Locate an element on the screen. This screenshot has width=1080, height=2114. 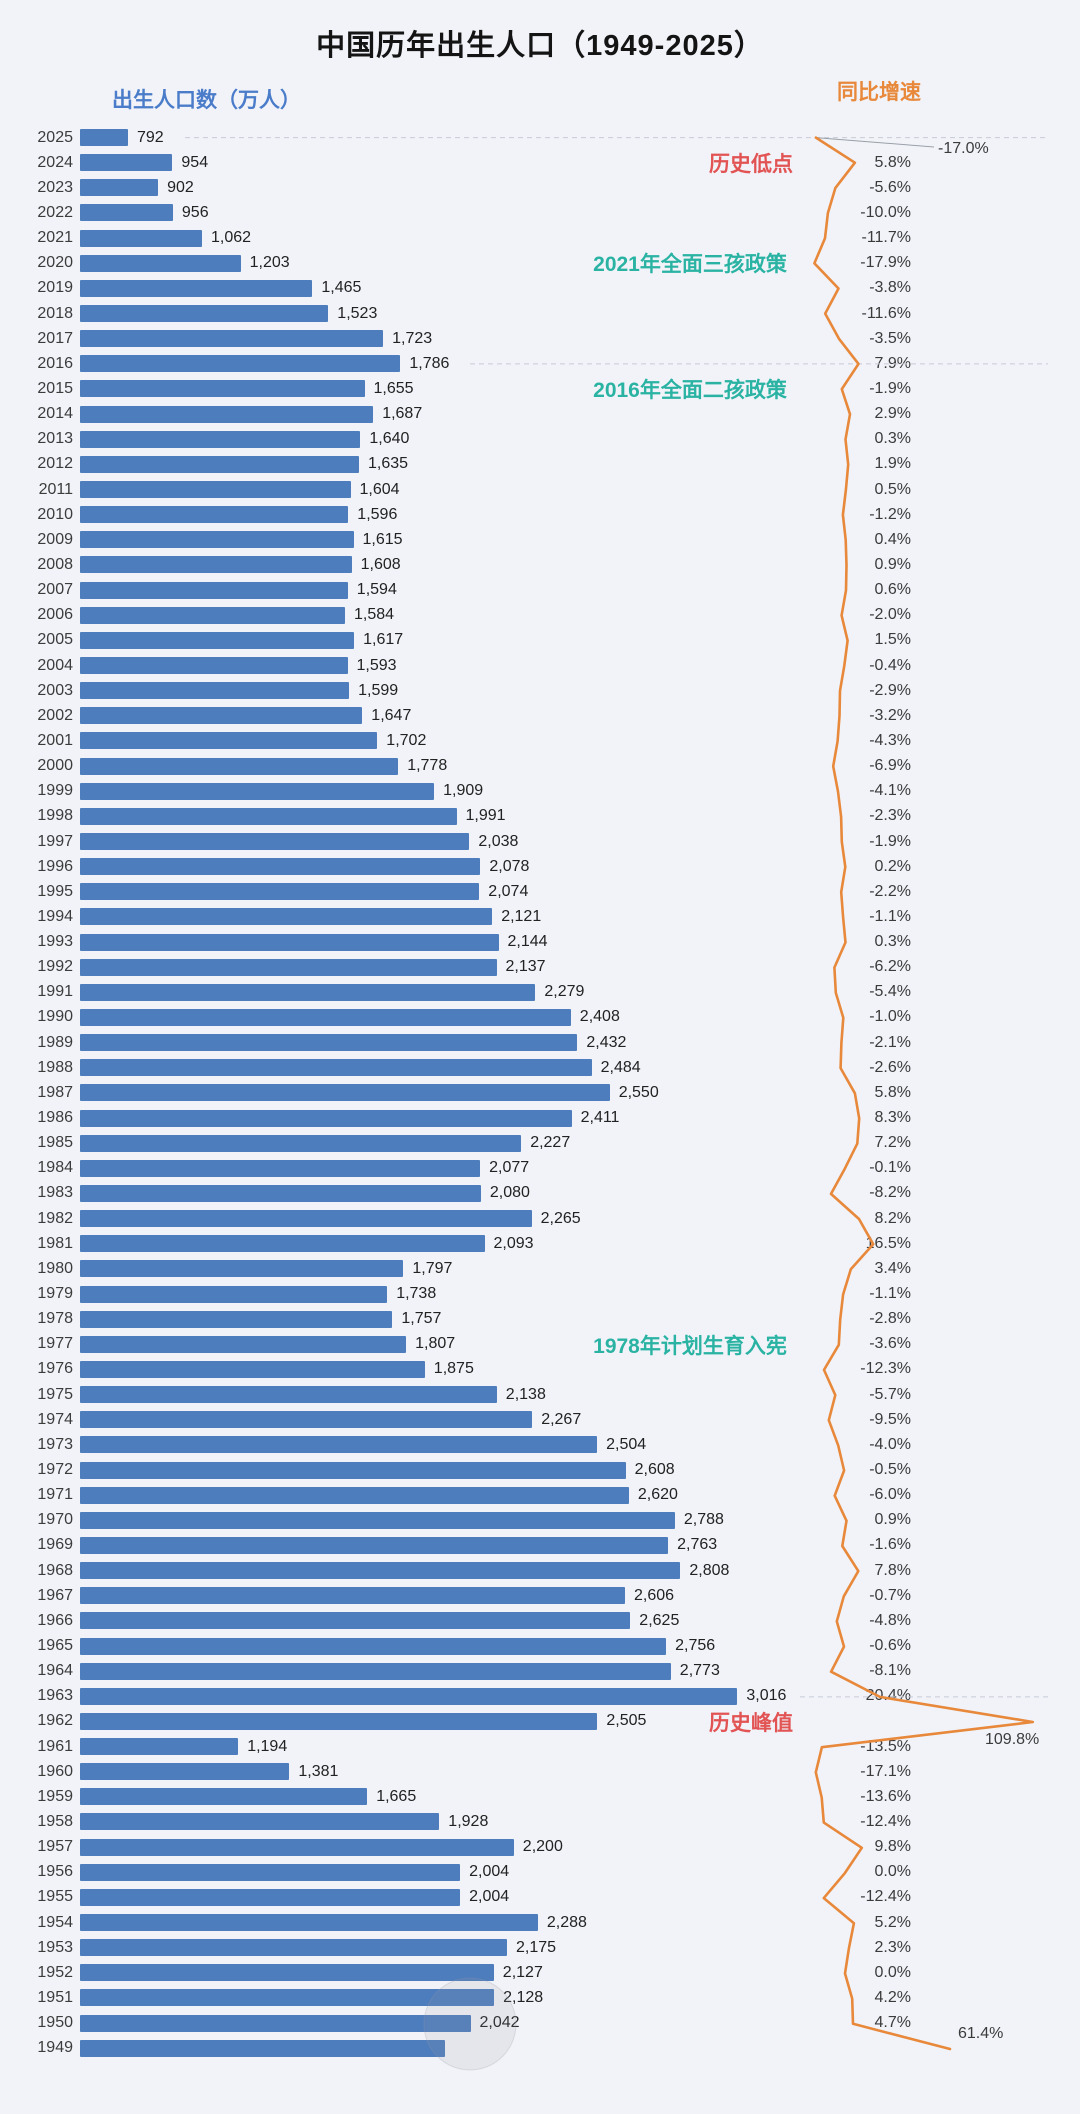
growth-value-label: 16.5% is located at coordinates (888, 1243).